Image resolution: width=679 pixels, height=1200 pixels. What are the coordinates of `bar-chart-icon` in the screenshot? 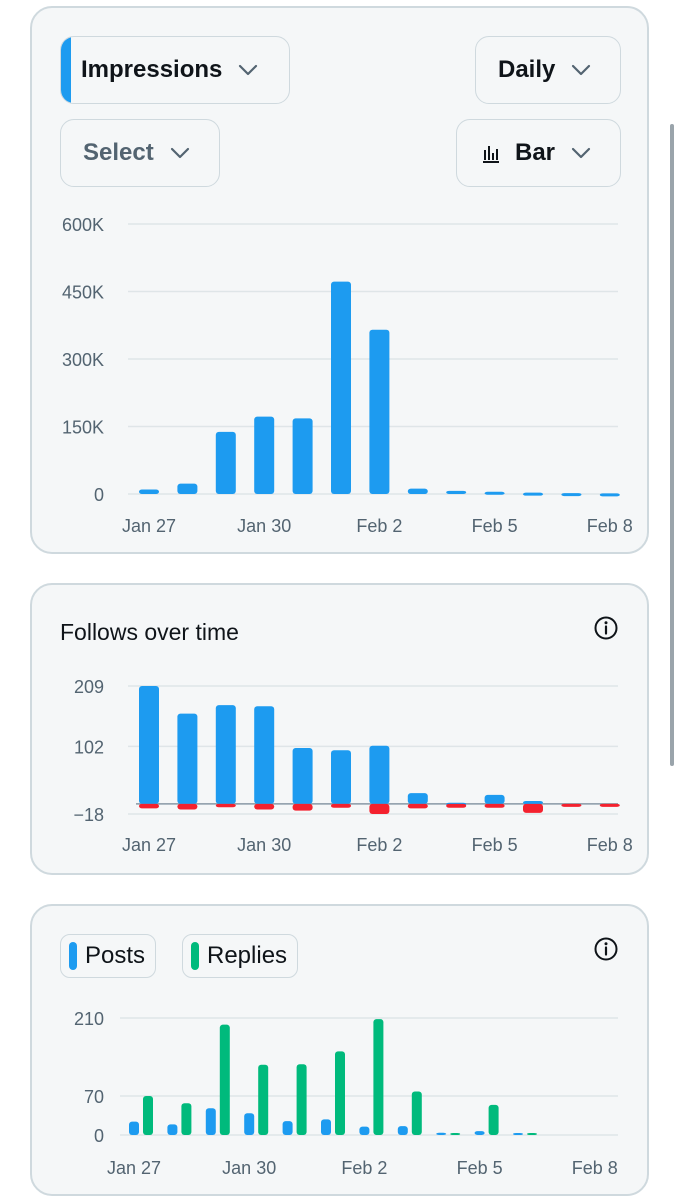 It's located at (491, 153).